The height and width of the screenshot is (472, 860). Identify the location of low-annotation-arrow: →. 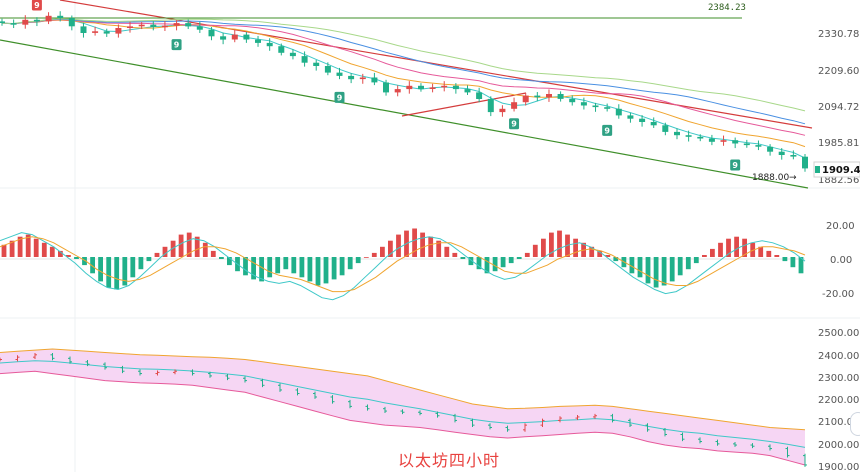
(793, 178).